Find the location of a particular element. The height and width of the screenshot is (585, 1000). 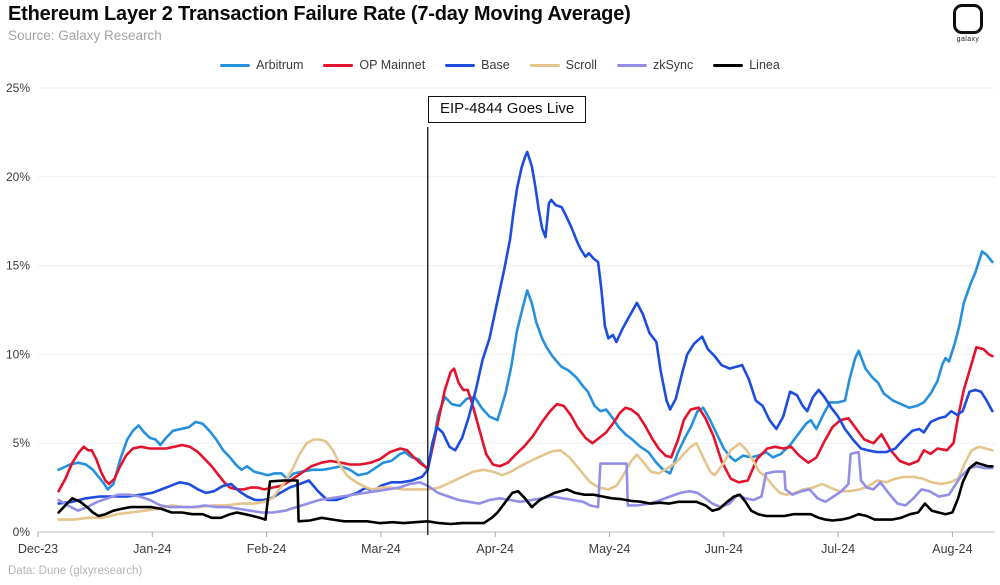

series-line-zksync is located at coordinates (525, 482).